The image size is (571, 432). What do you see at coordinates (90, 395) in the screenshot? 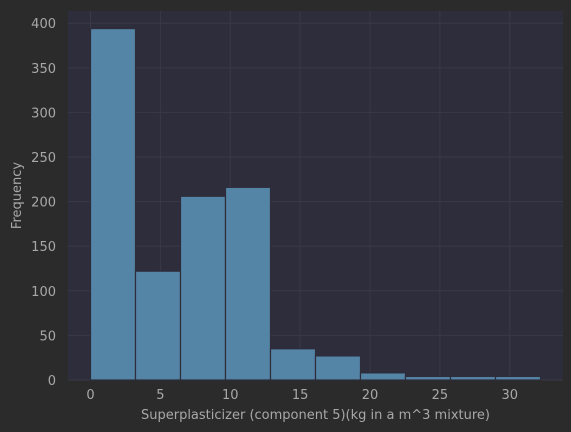
I see `x-tick-label: 0` at bounding box center [90, 395].